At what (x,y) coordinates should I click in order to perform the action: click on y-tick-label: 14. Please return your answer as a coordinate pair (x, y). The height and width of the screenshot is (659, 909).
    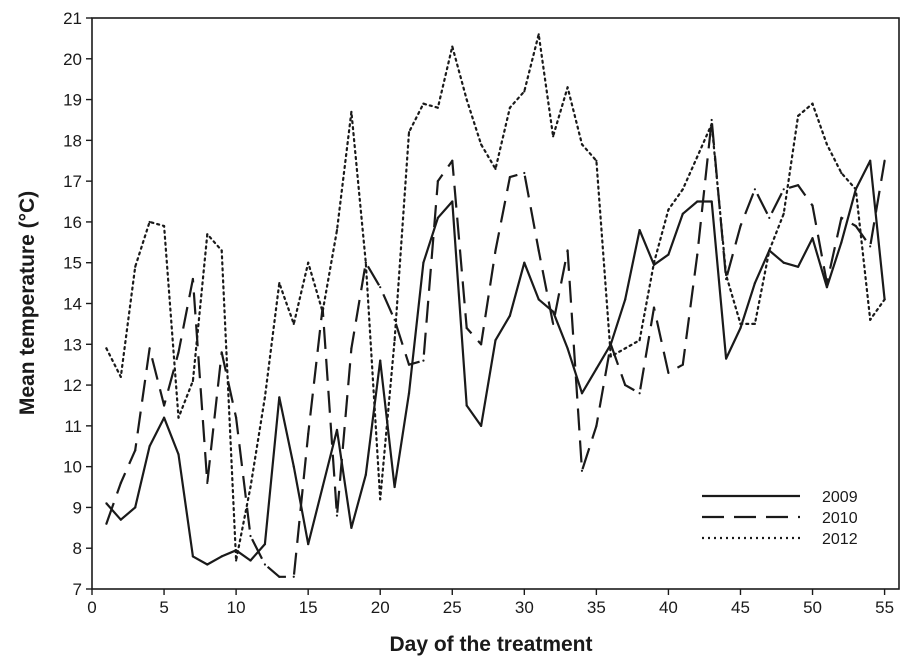
    Looking at the image, I should click on (72, 304).